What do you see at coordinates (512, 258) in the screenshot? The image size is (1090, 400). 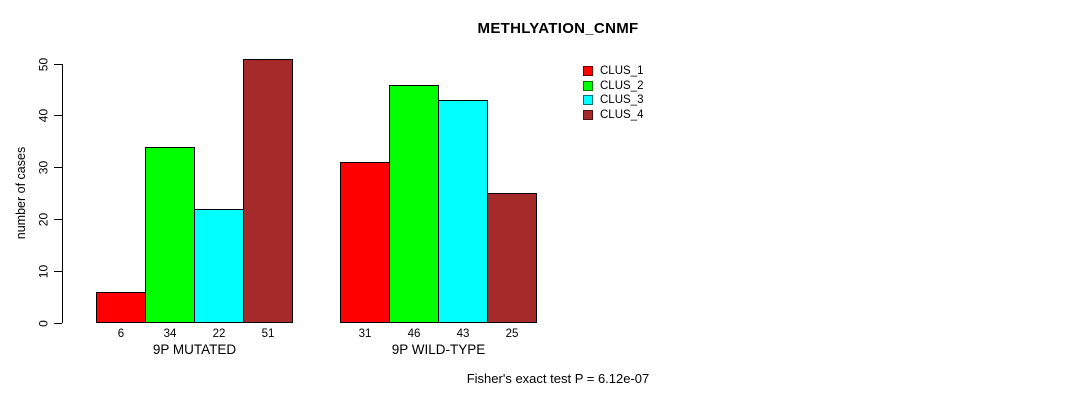 I see `bar-clus_4-group1` at bounding box center [512, 258].